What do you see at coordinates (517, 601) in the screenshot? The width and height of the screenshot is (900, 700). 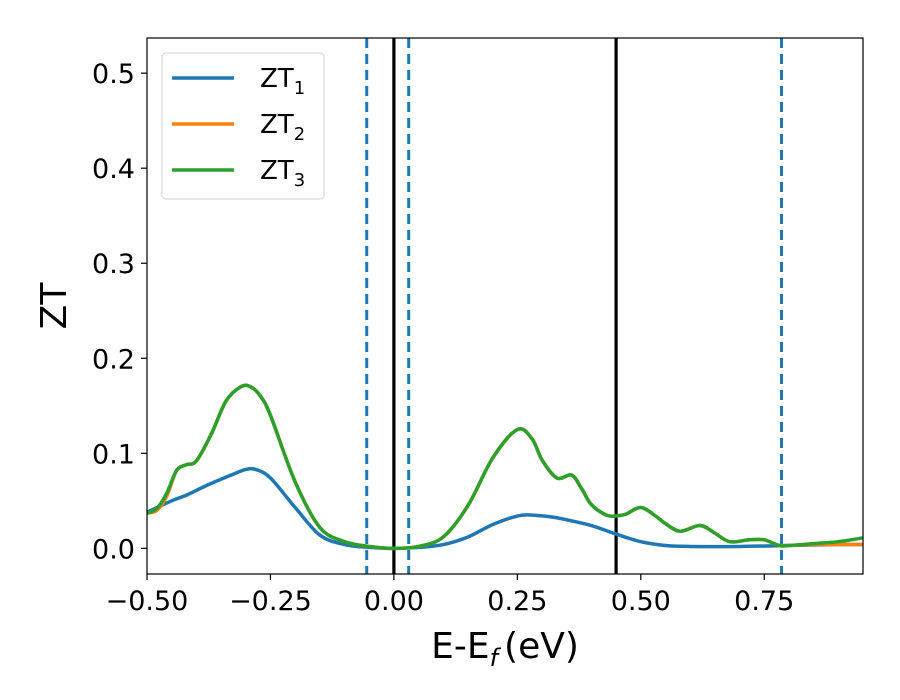 I see `x-tick-label: 0.25` at bounding box center [517, 601].